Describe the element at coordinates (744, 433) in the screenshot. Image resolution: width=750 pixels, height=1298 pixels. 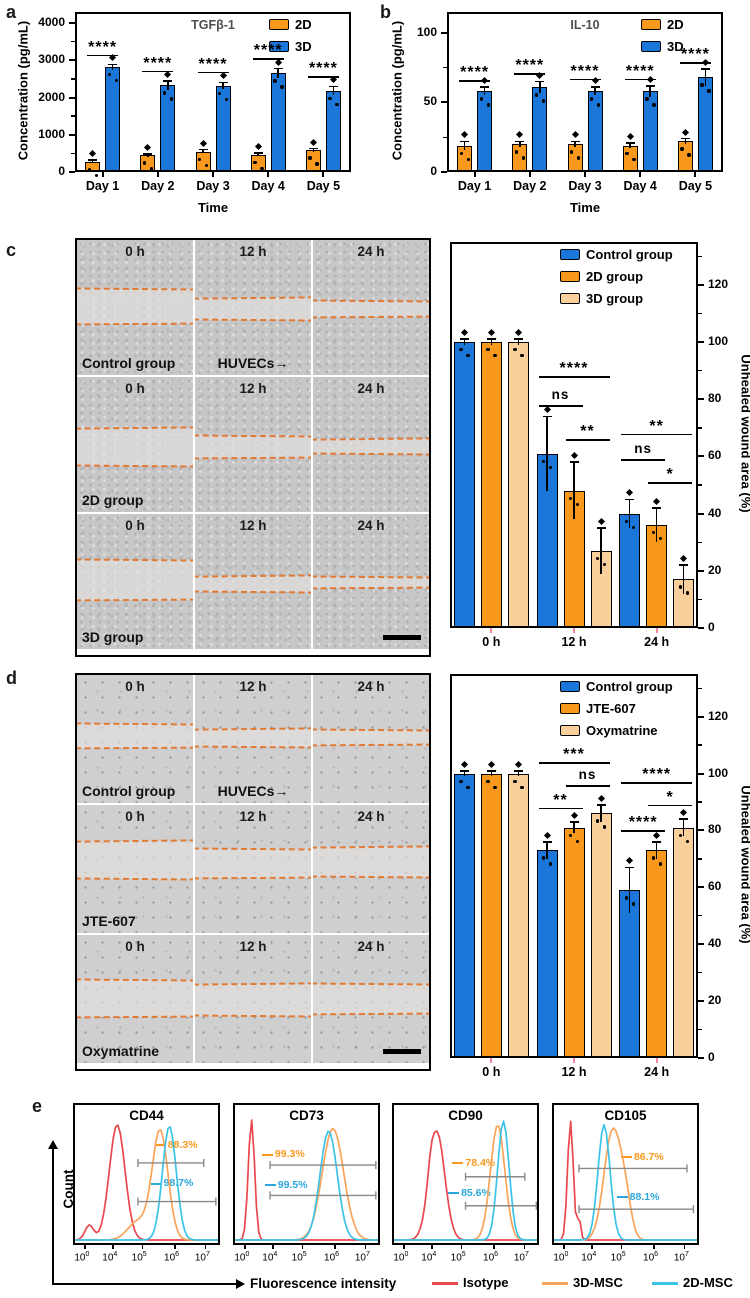
I see `y-axis-label: Unhealed wound area (%)` at that location.